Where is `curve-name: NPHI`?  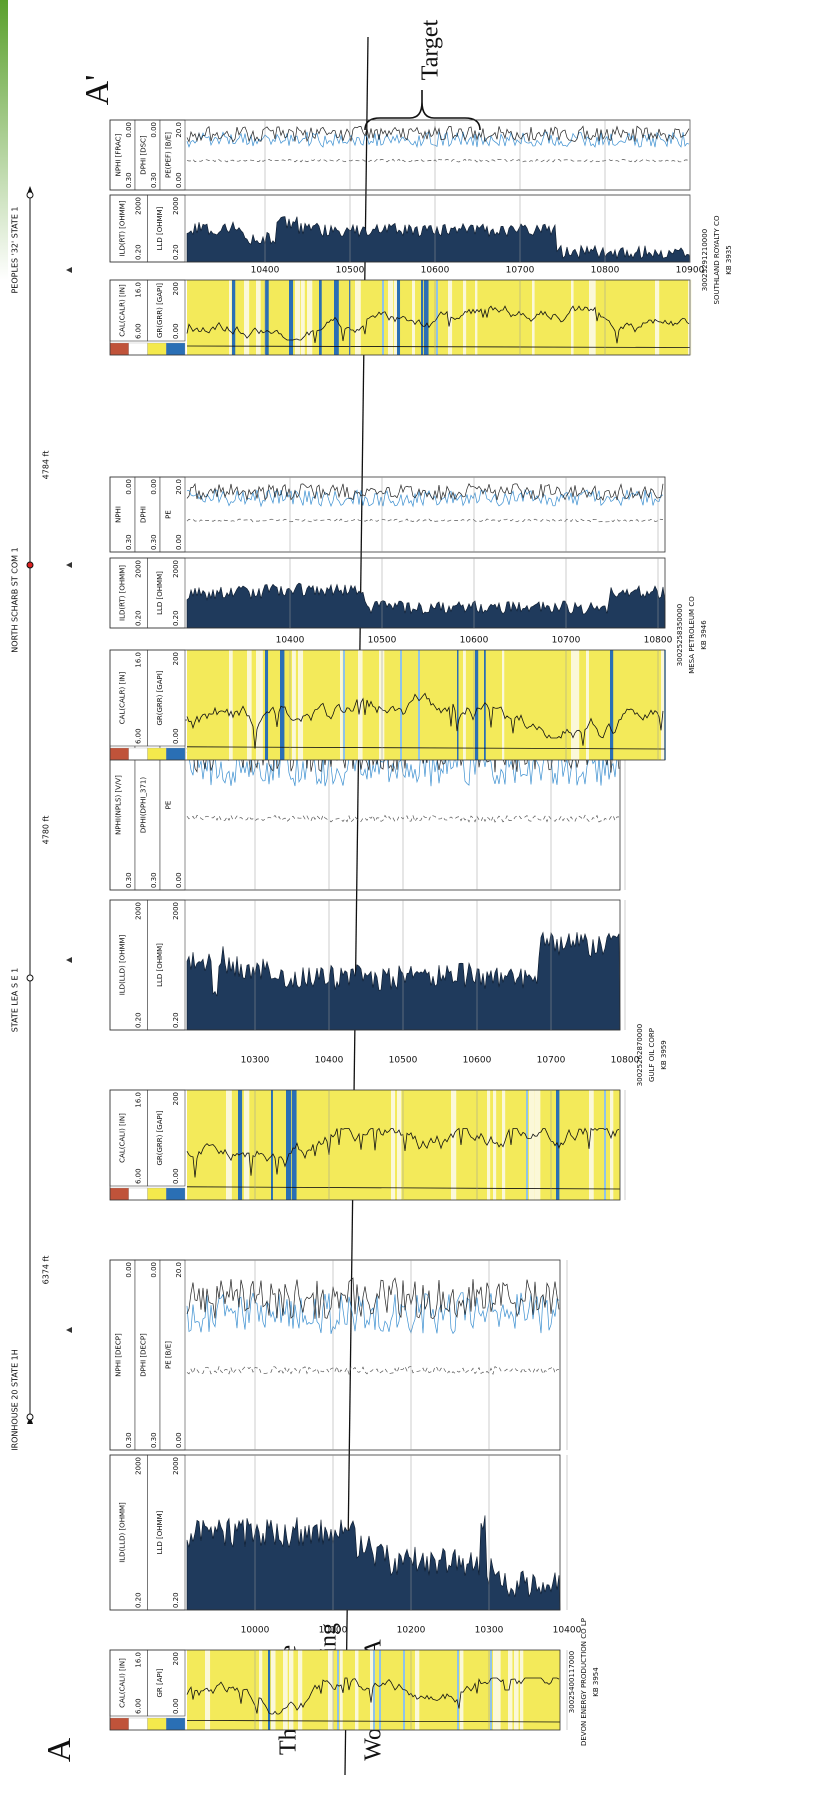 curve-name: NPHI is located at coordinates (118, 514).